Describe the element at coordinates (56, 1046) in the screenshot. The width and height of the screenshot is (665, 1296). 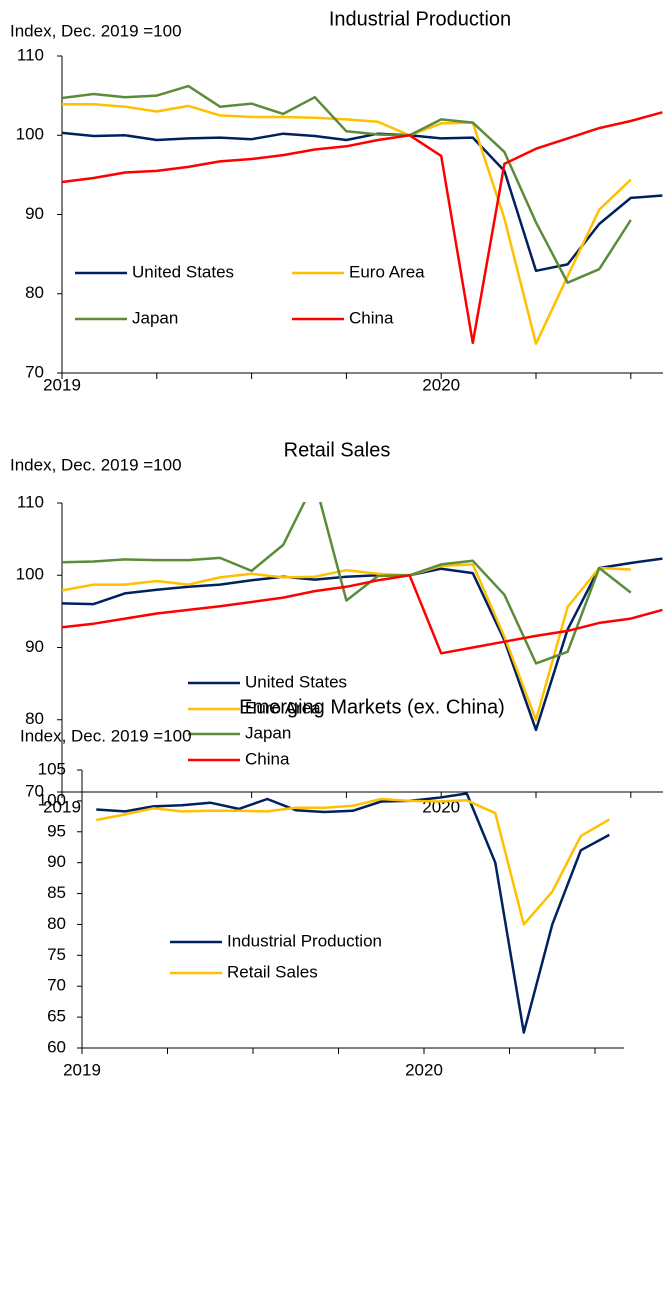
I see `y-tick-label: 60` at that location.